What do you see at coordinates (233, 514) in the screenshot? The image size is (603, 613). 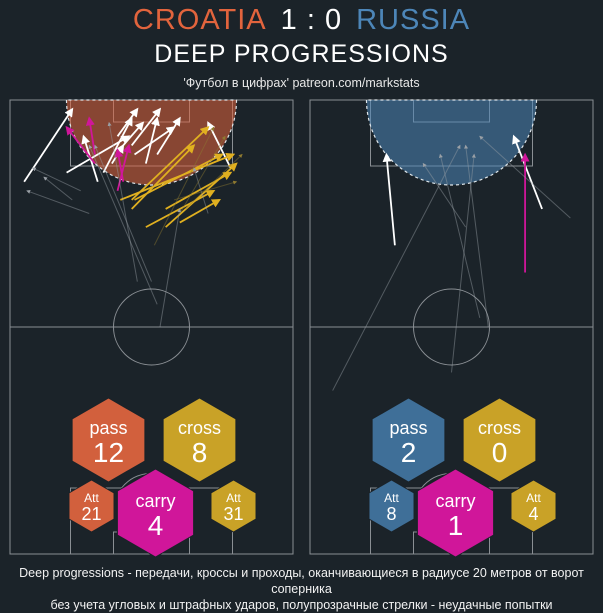 I see `hex-att_right-value: 31` at bounding box center [233, 514].